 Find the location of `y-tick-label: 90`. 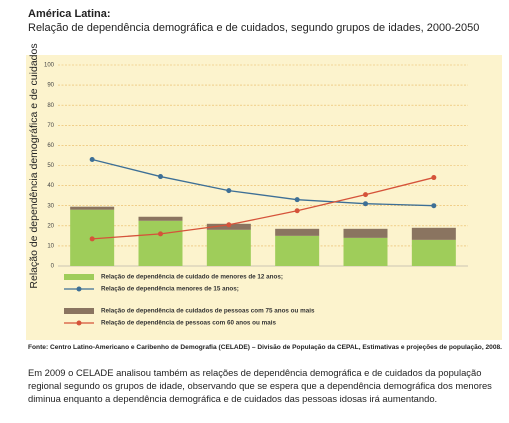

y-tick-label: 90 is located at coordinates (50, 86).